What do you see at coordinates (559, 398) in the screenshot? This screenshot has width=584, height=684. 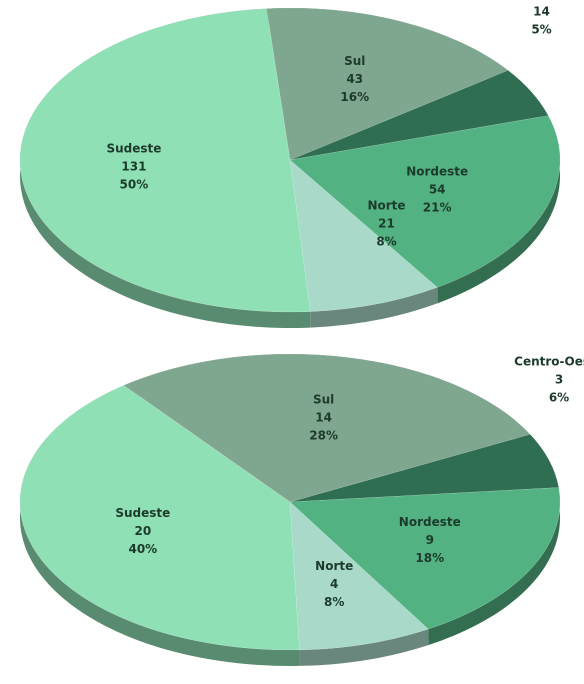 I see `label-percent: 6%` at bounding box center [559, 398].